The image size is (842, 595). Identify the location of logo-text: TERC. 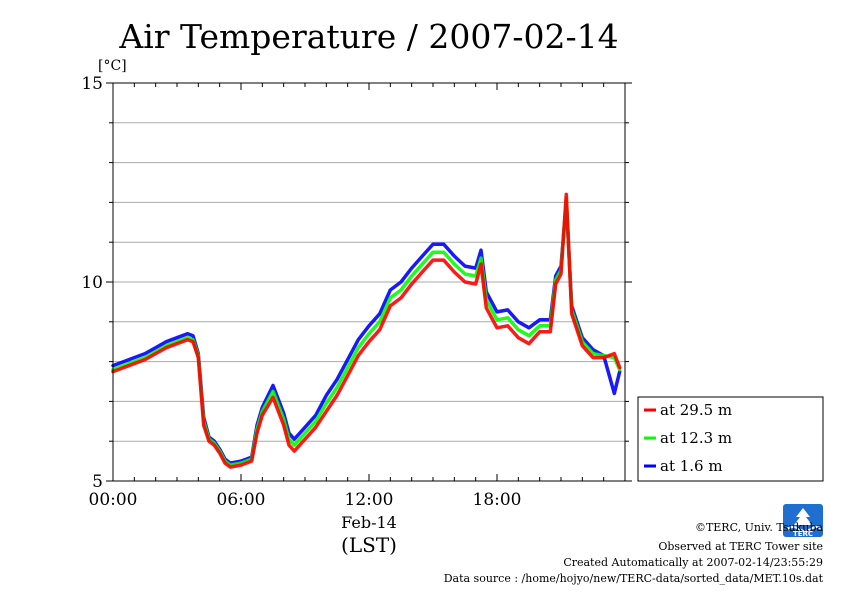
(803, 534).